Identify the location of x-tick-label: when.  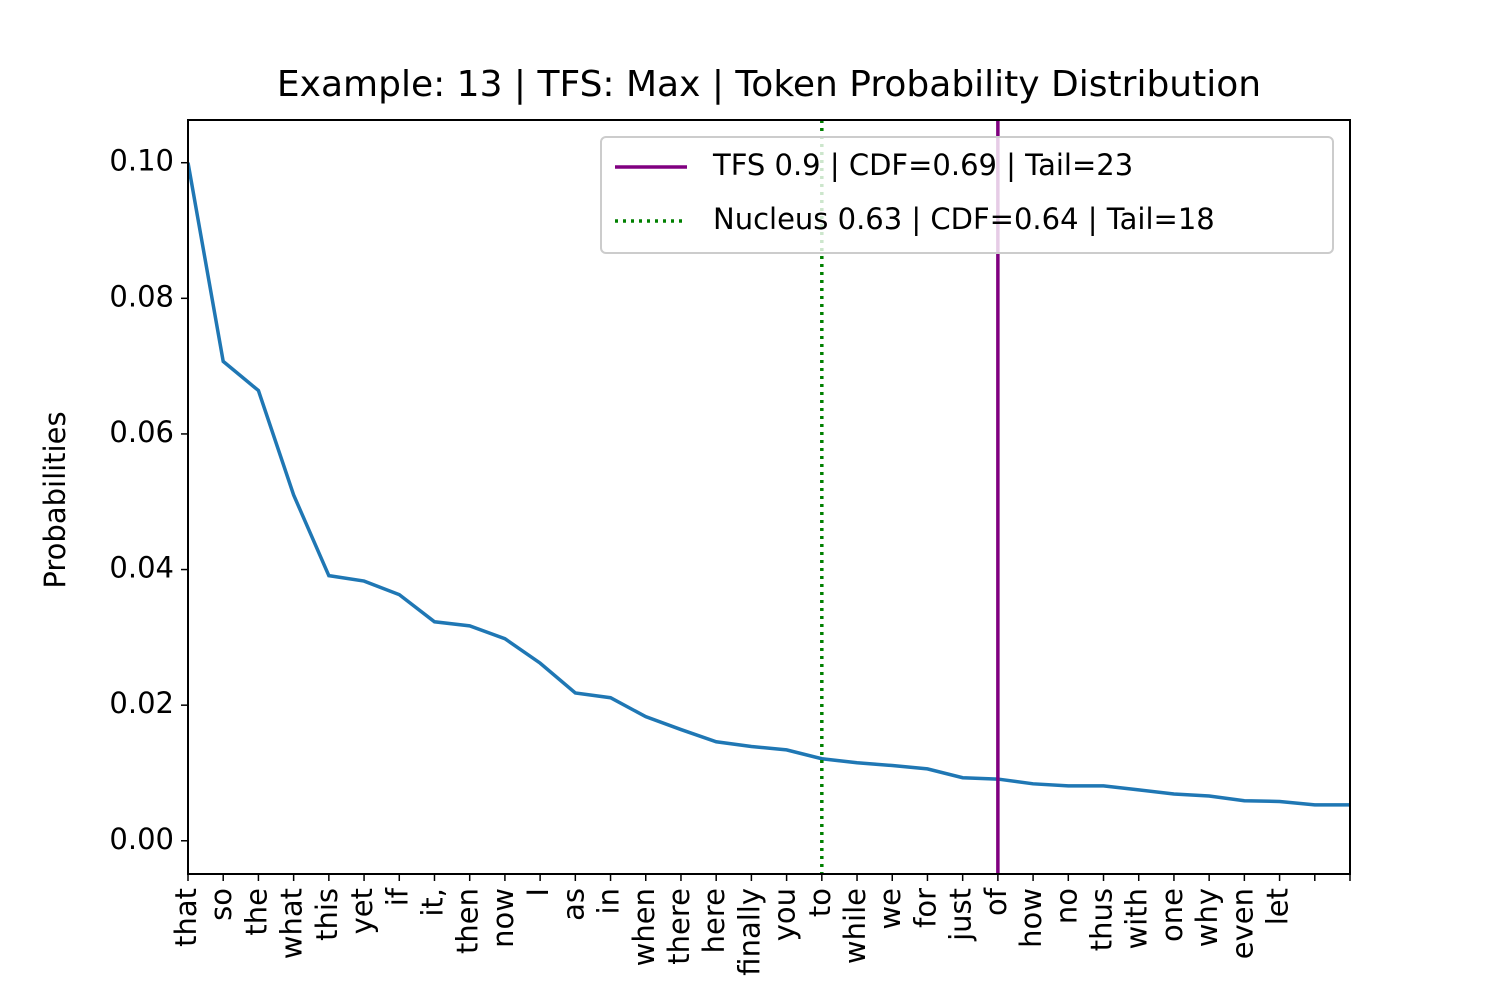
(644, 927).